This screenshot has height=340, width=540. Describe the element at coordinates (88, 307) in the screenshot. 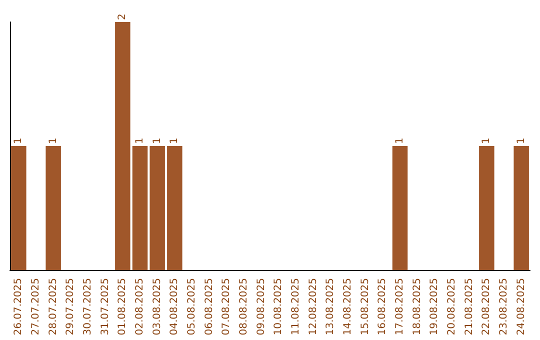

I see `x-tick-label: 30.07.2025` at that location.